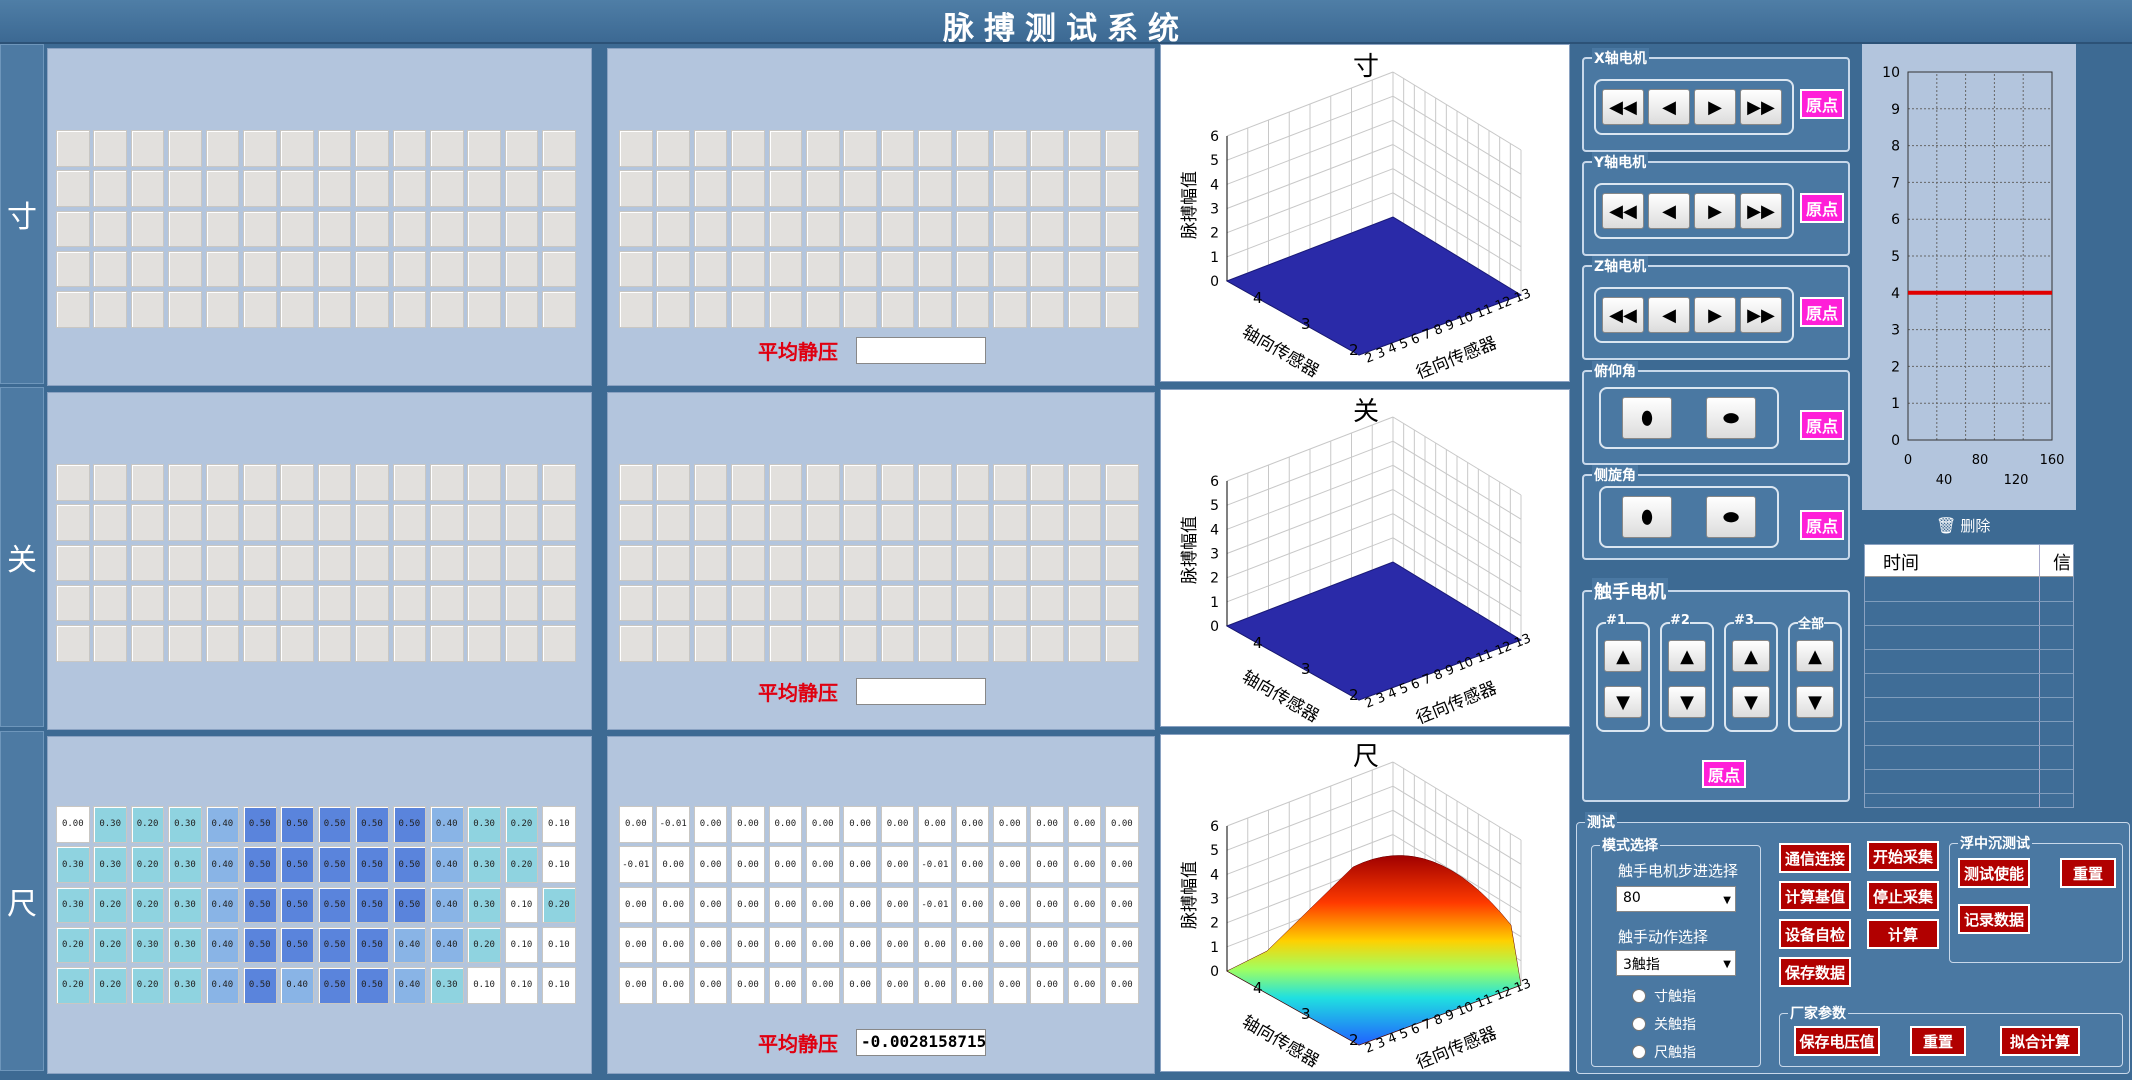 Image resolution: width=2132 pixels, height=1080 pixels. Describe the element at coordinates (484, 985) in the screenshot. I see `sensor-cell: 0.10` at that location.